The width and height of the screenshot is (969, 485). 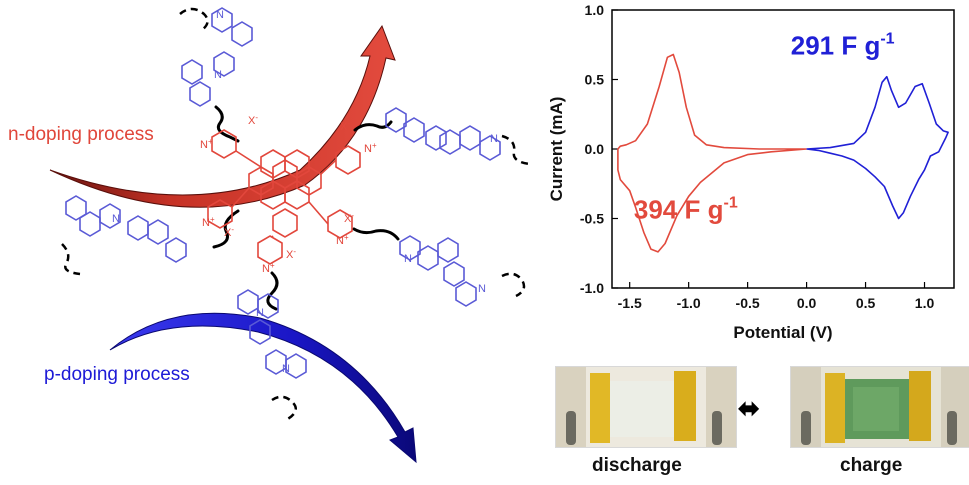 I want to click on x-axis-label: Potential (V), so click(x=782, y=332).